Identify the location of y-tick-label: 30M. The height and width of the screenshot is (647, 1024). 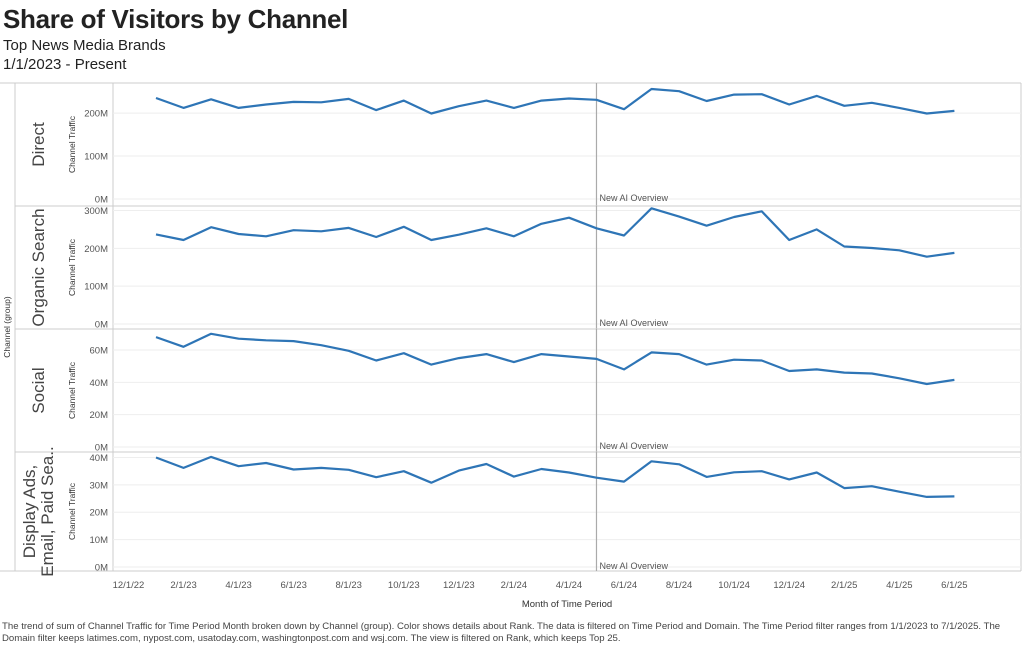
(99, 485).